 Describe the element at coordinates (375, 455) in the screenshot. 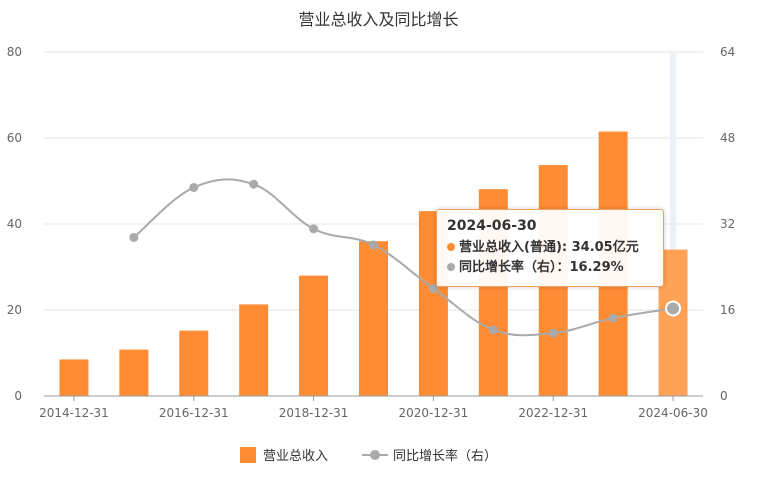

I see `legend-line-marker` at that location.